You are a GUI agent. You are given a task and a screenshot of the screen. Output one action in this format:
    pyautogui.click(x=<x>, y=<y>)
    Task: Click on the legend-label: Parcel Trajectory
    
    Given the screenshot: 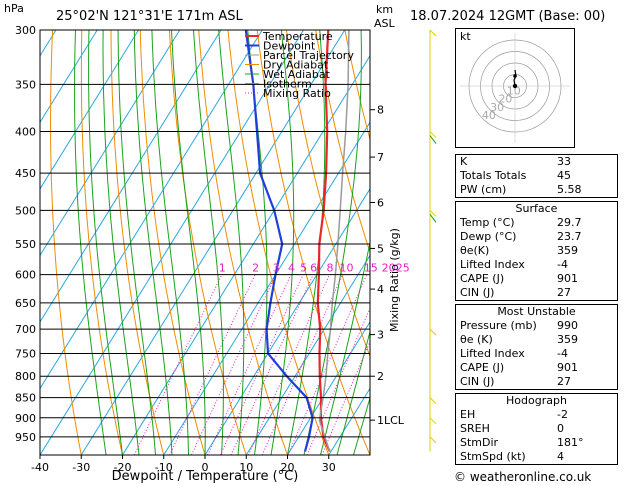 What is the action you would take?
    pyautogui.click(x=308, y=55)
    